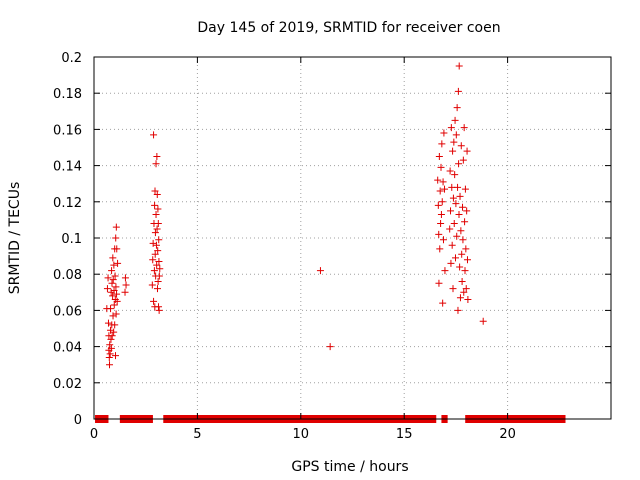 Image resolution: width=640 pixels, height=480 pixels. What do you see at coordinates (67, 94) in the screenshot?
I see `y-tick-label: 0.18` at bounding box center [67, 94].